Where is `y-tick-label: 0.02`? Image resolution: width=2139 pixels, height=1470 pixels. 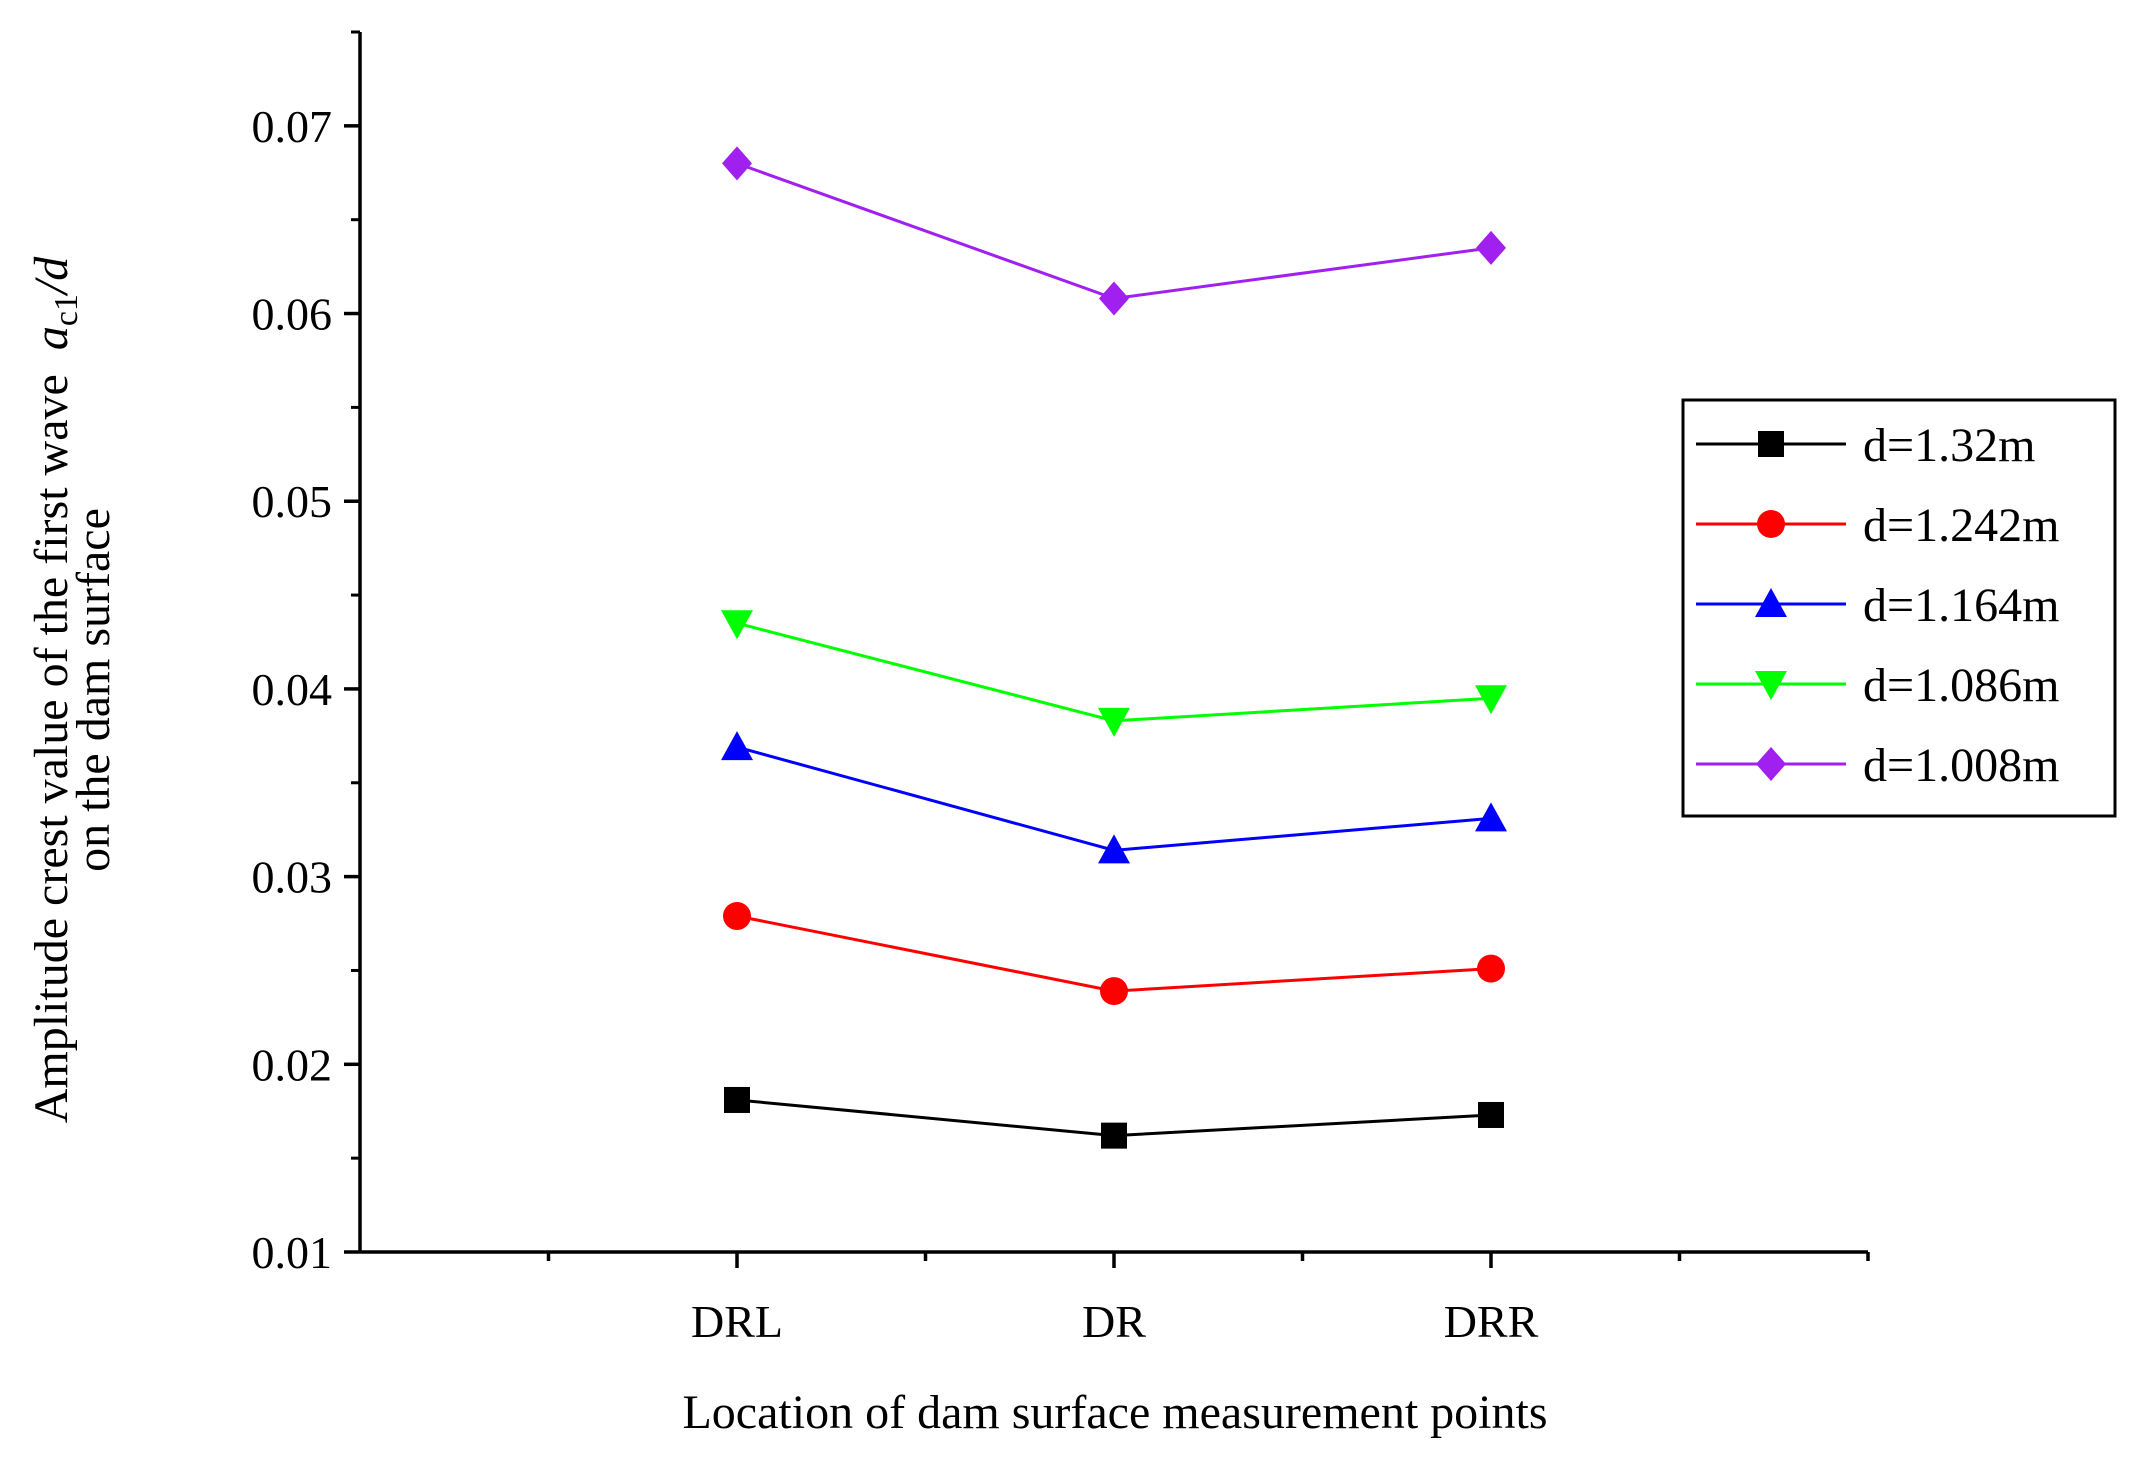 y-tick-label: 0.02 is located at coordinates (292, 1064).